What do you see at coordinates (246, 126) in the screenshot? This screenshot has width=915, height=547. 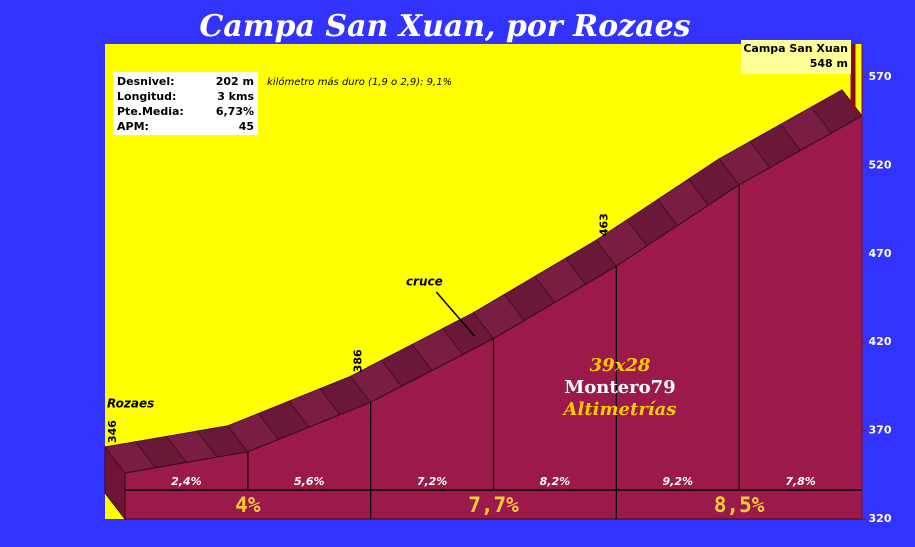 I see `info-value: 45` at bounding box center [246, 126].